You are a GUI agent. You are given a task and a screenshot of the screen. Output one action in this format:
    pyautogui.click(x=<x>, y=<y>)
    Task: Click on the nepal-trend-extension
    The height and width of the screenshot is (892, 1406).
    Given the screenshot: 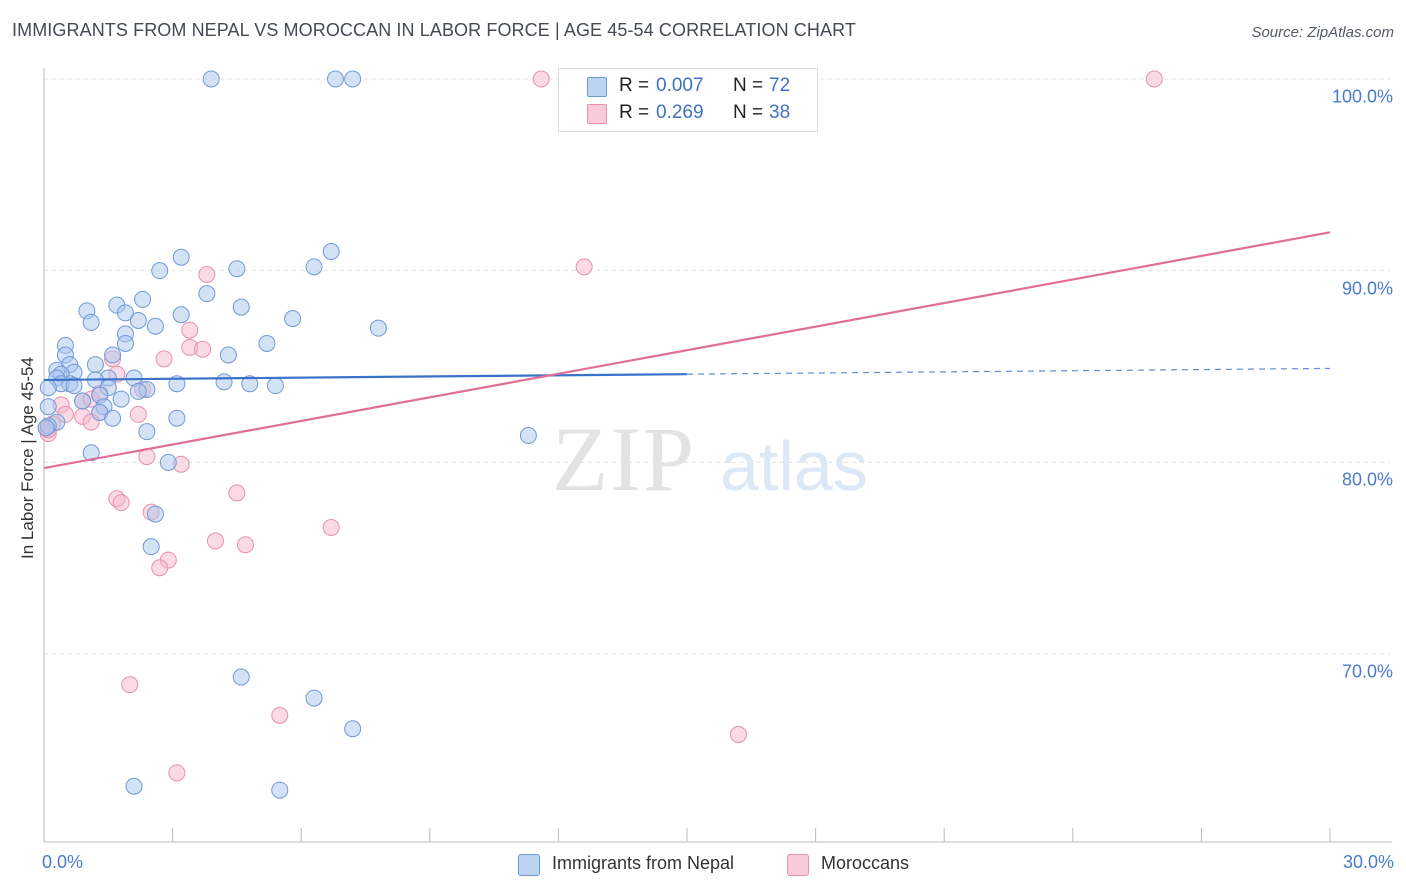 What is the action you would take?
    pyautogui.click(x=1008, y=371)
    